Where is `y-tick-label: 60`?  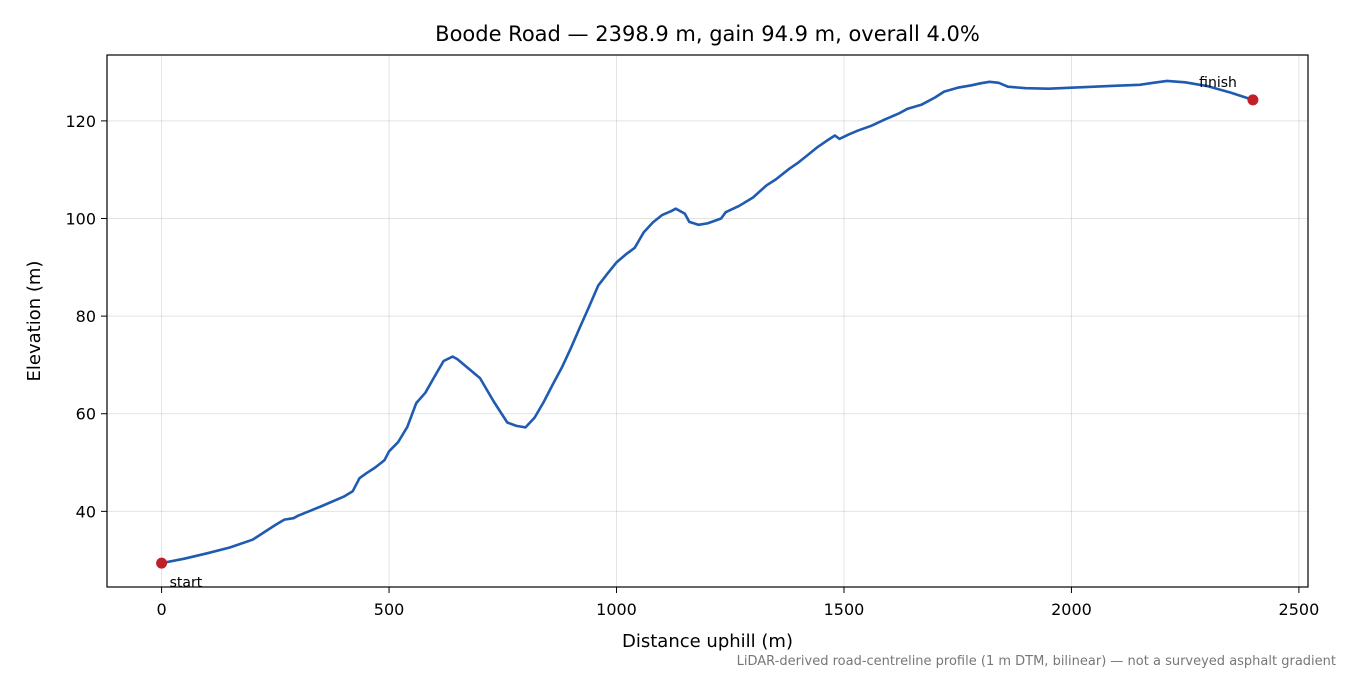 y-tick-label: 60 is located at coordinates (86, 414).